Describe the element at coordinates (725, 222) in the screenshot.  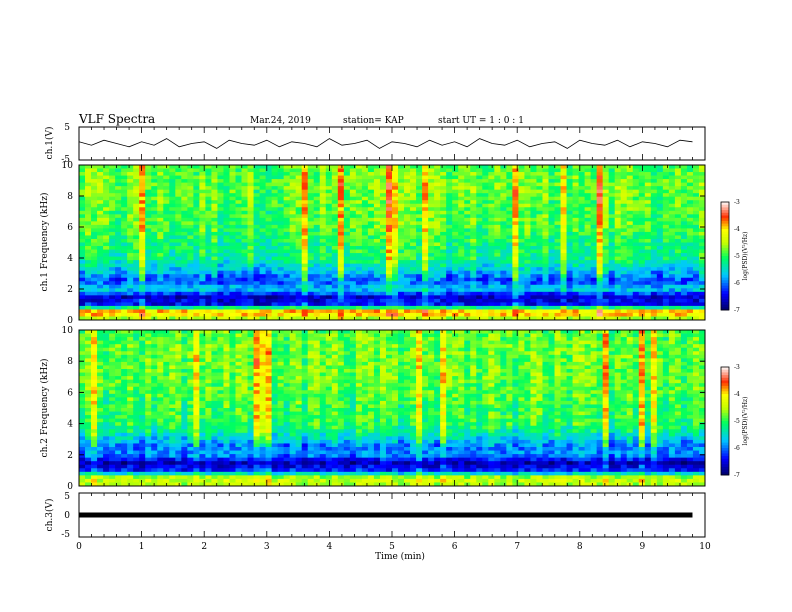
I see `colorbar-swatch` at that location.